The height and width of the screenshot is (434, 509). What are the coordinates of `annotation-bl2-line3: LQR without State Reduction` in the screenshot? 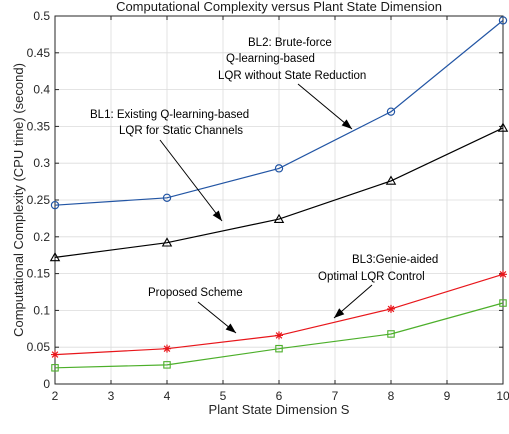 It's located at (292, 76).